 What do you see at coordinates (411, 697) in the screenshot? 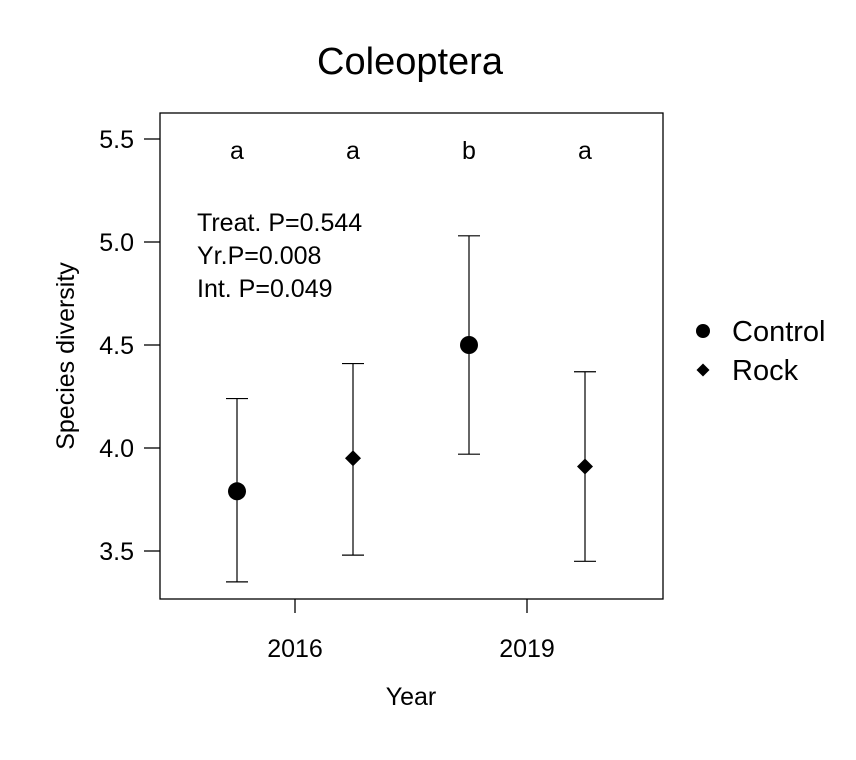
I see `x-axis-label: Year` at bounding box center [411, 697].